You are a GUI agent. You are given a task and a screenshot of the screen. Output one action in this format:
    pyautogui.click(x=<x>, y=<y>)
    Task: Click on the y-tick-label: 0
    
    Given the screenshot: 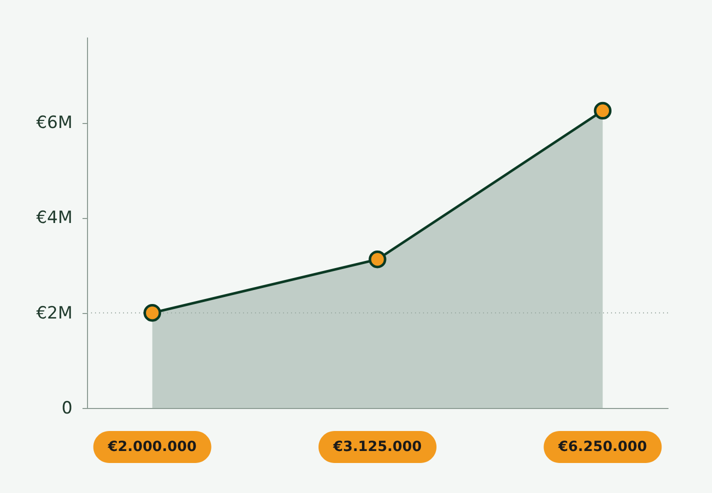 What is the action you would take?
    pyautogui.click(x=67, y=408)
    